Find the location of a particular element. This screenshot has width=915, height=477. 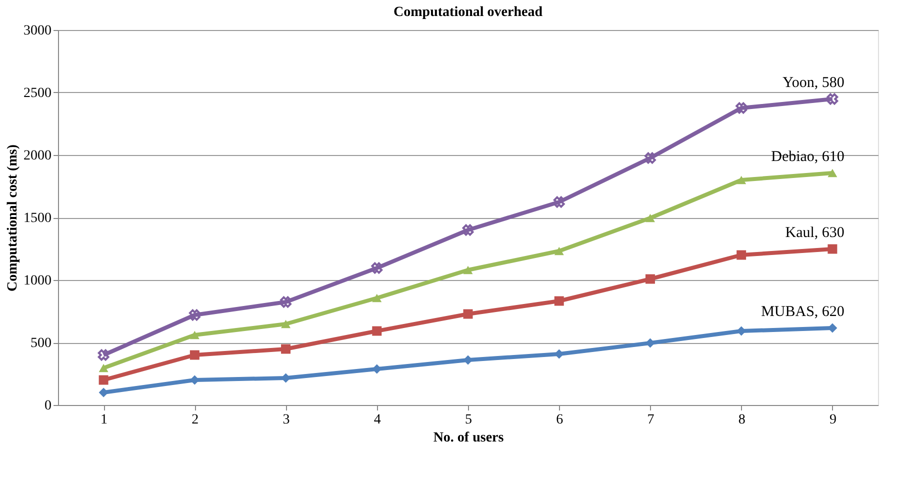

chart-title: Computational overhead is located at coordinates (468, 12).